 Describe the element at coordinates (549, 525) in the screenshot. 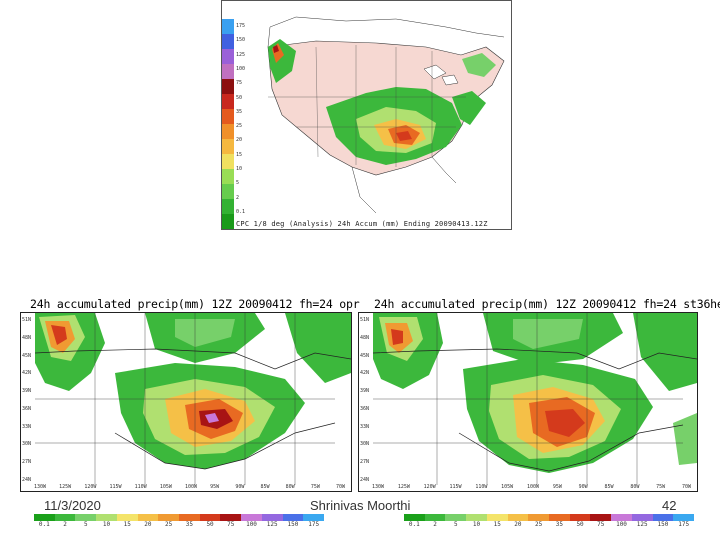

I see `forecast-st36he-colorbar-labels: 0.1 2 5 10 15 20 25 35 50 75 100 125 150 175` at that location.